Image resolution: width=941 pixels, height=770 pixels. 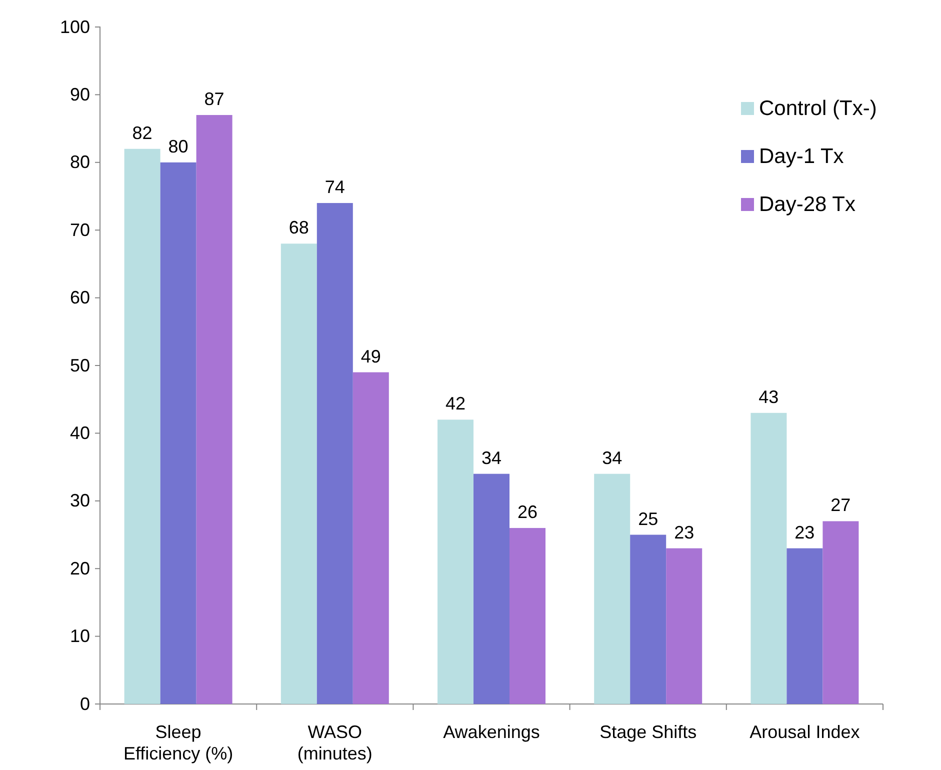 What do you see at coordinates (80, 365) in the screenshot?
I see `y-tick-label: 50` at bounding box center [80, 365].